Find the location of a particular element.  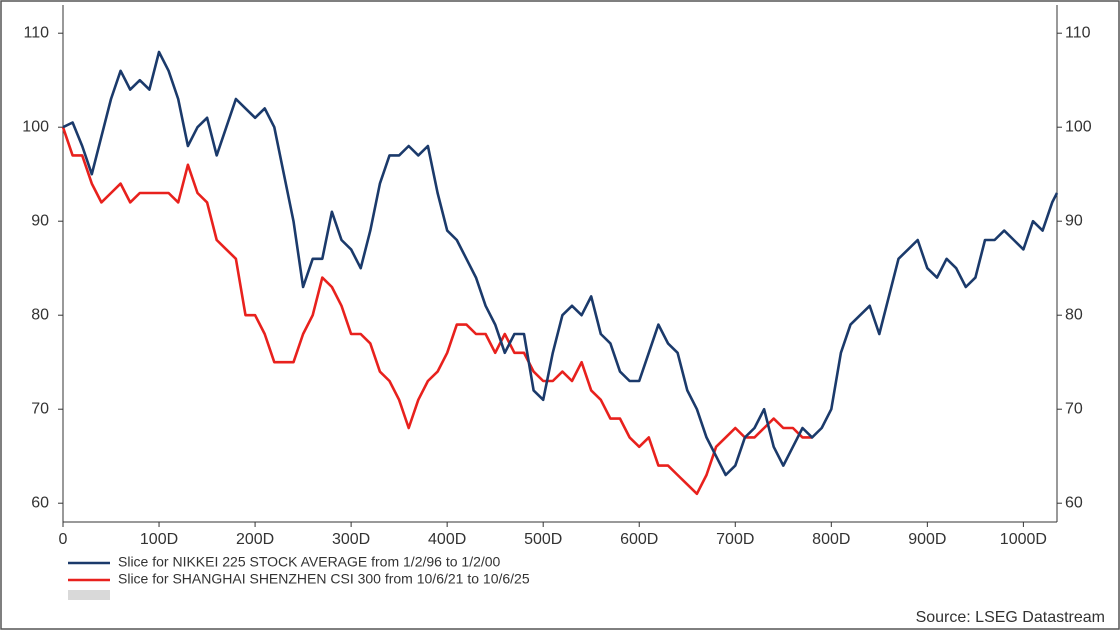

x-tick-label: 300D is located at coordinates (351, 539).